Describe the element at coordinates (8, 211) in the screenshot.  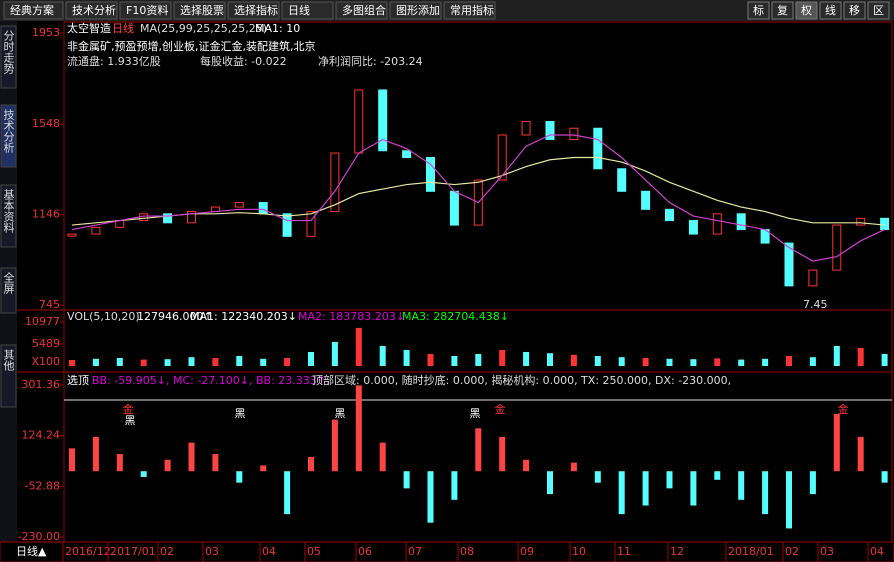
I see `side-tab-label: 基本资料` at that location.